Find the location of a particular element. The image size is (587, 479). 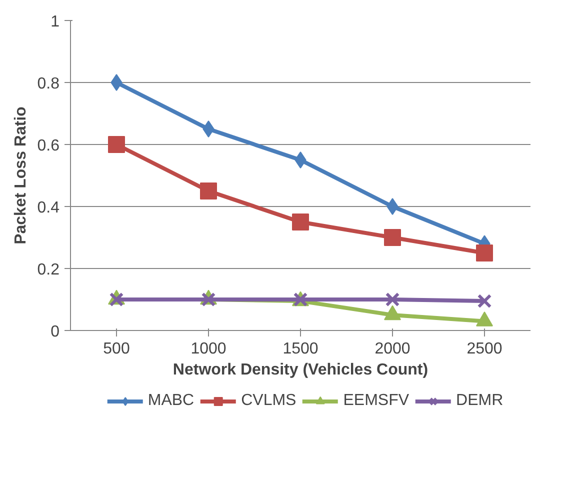

x-tick-label: 500 is located at coordinates (116, 349).